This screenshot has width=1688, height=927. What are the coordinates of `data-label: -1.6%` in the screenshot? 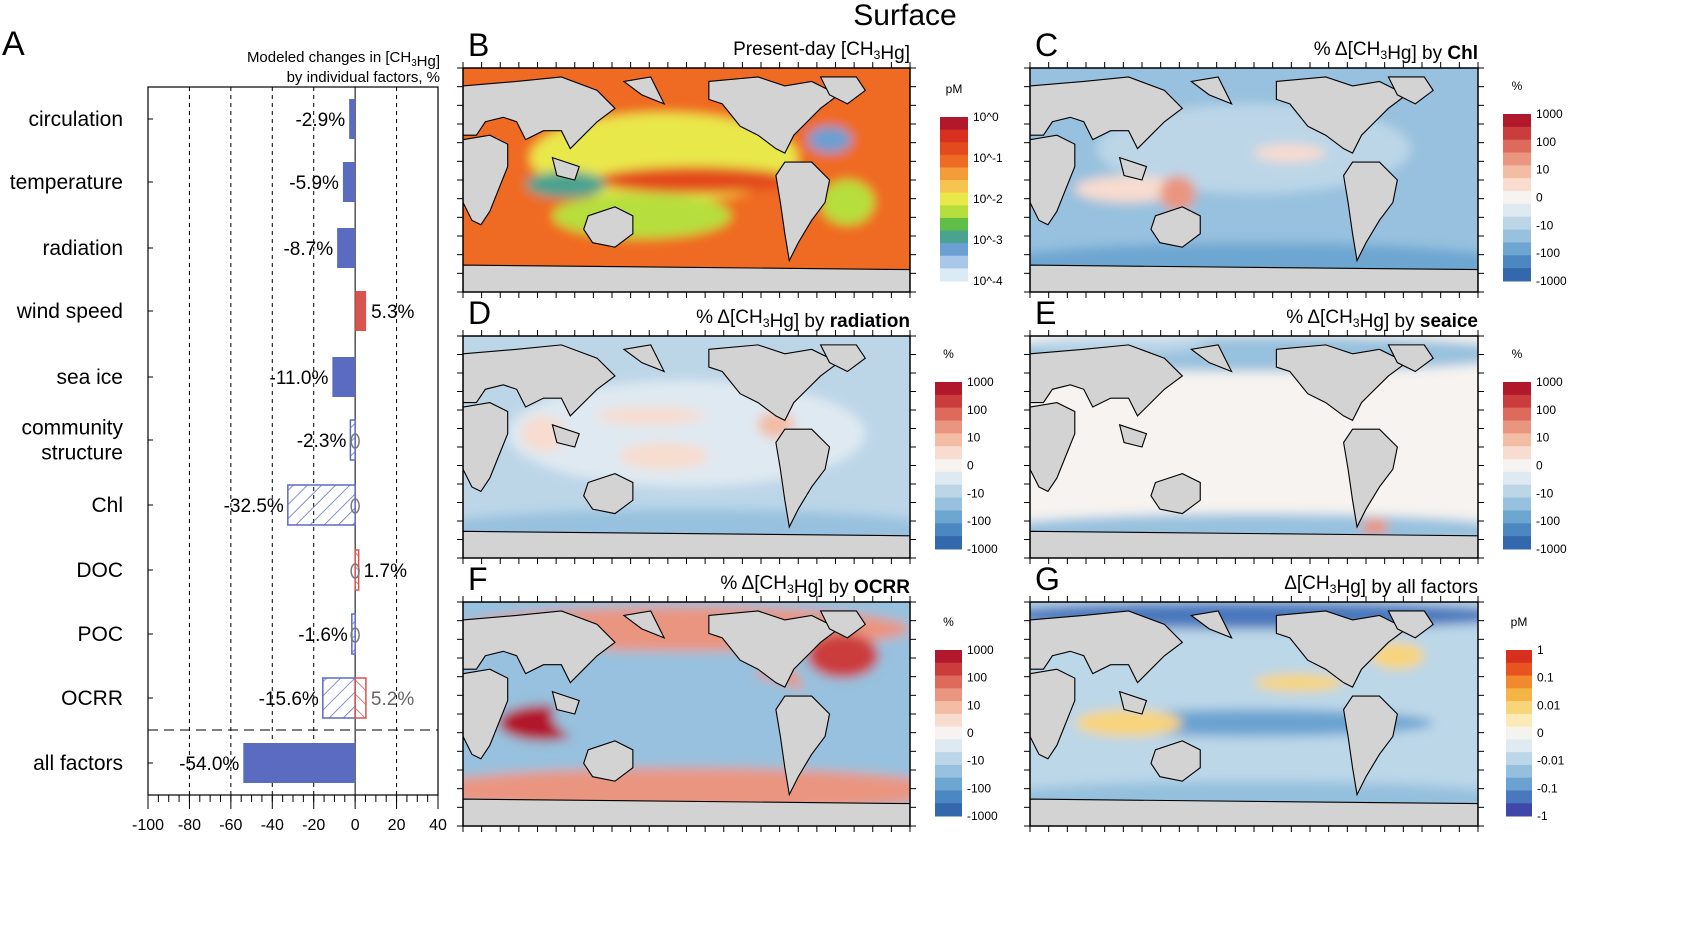 It's located at (323, 635).